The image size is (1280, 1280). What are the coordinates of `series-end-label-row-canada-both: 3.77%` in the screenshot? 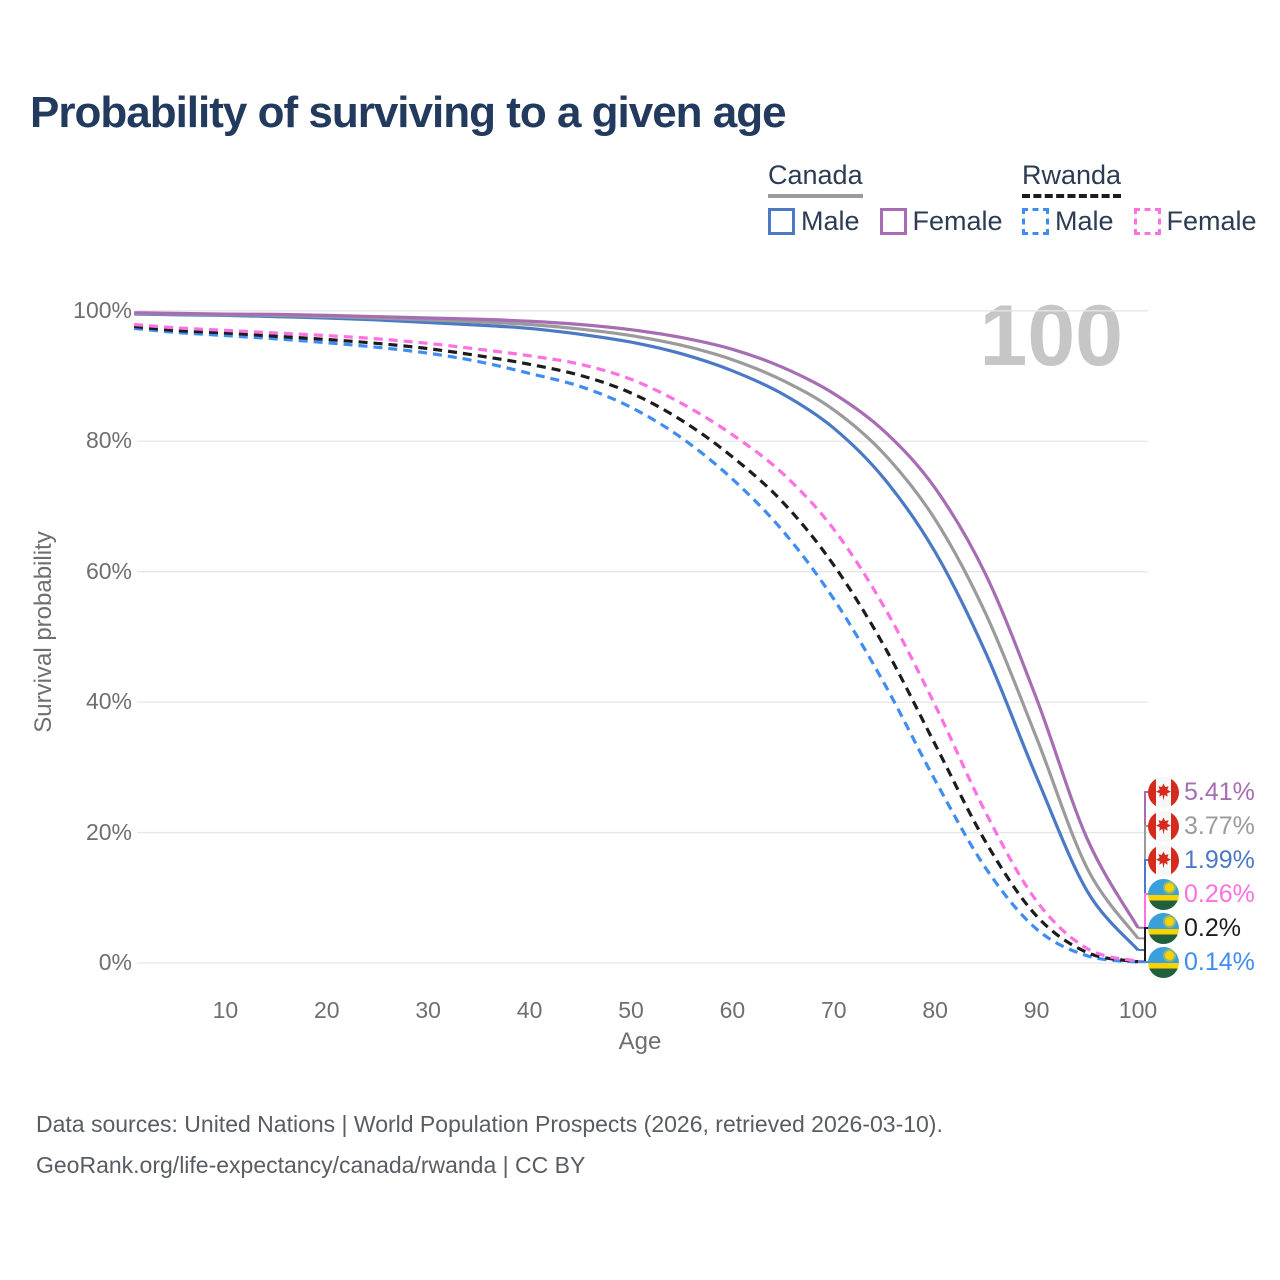 It's located at (1201, 826).